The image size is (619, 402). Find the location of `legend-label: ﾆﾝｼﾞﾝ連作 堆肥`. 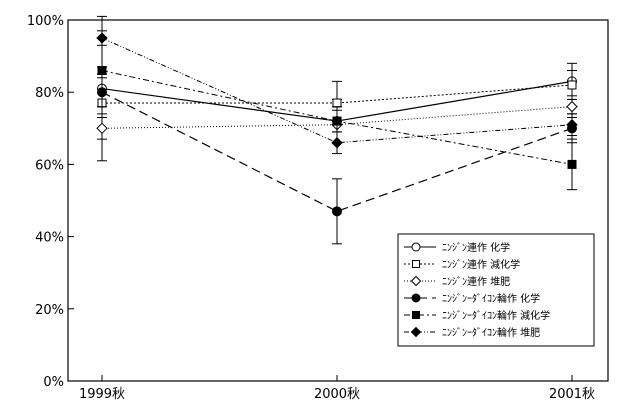

legend-label: ﾆﾝｼﾞﾝ連作 堆肥 is located at coordinates (476, 281).